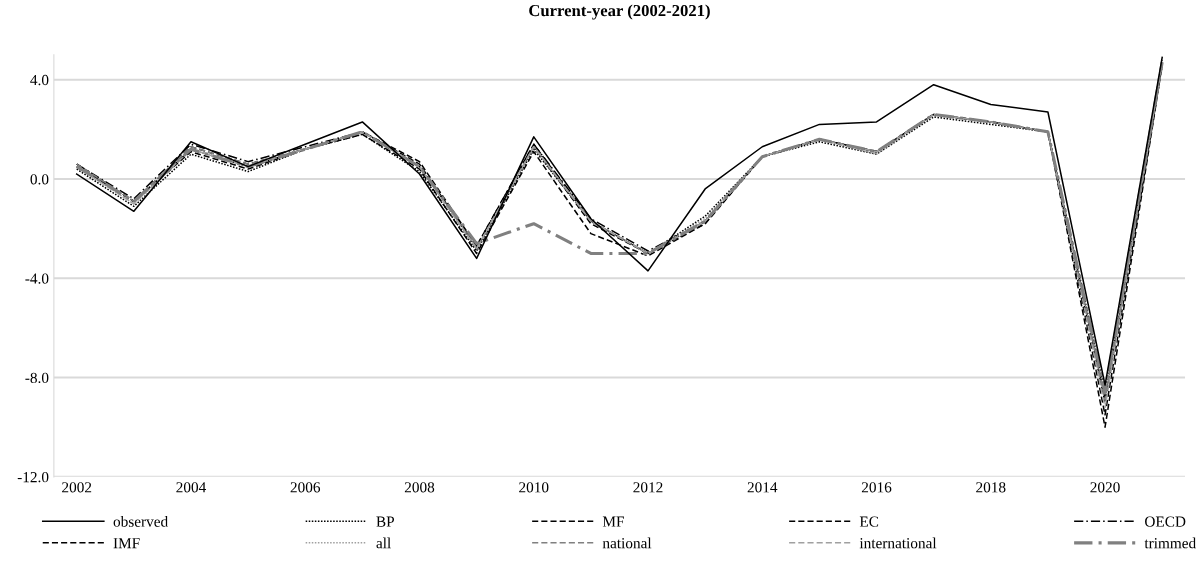 This screenshot has width=1197, height=578. What do you see at coordinates (37, 278) in the screenshot?
I see `y-tick-label: -4.0` at bounding box center [37, 278].